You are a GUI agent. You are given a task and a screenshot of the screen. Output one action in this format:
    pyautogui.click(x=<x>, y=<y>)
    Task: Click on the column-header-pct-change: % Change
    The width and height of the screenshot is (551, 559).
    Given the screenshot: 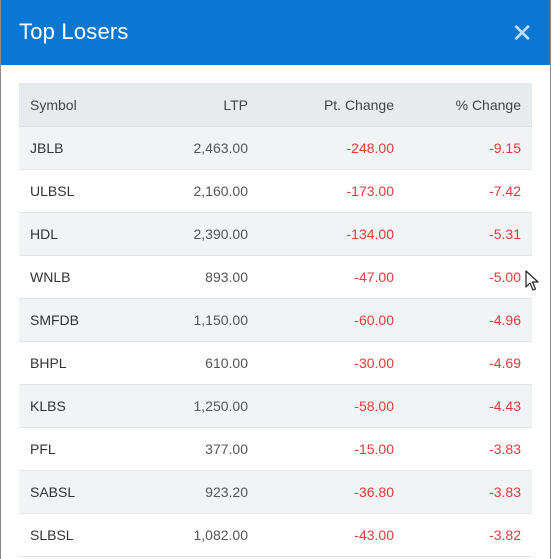 What is the action you would take?
    pyautogui.click(x=463, y=105)
    